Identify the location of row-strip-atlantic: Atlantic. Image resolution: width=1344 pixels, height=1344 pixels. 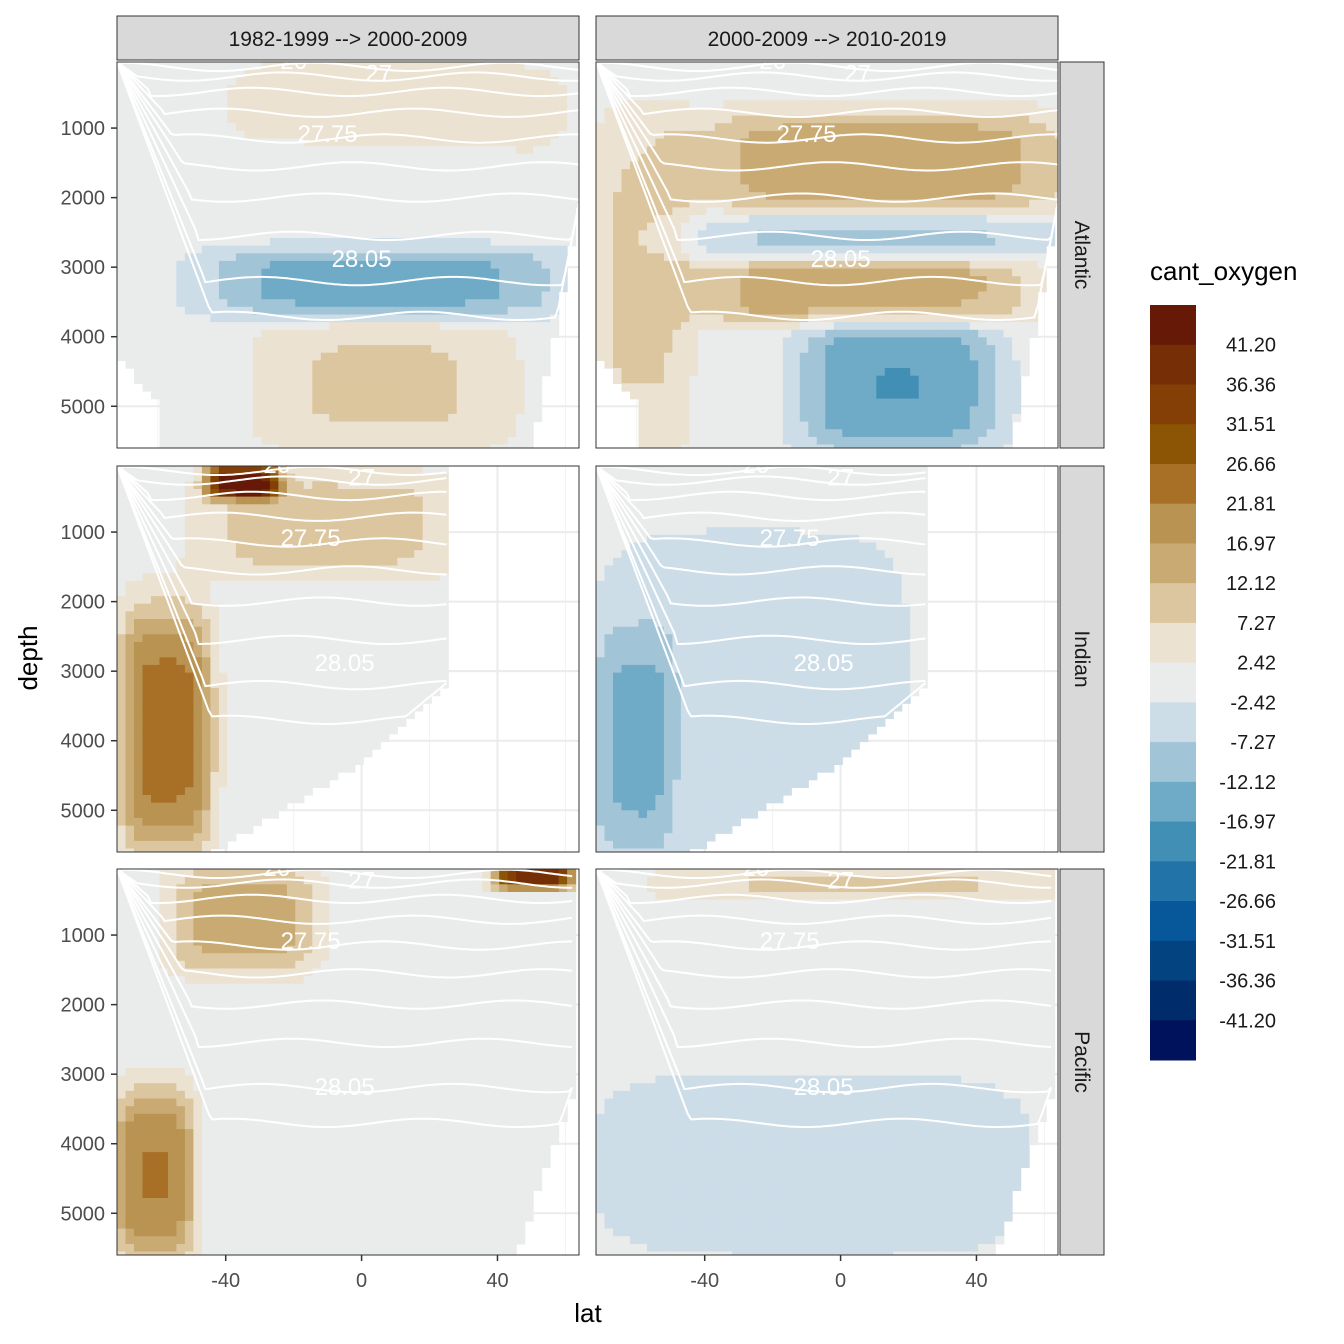
(1082, 255).